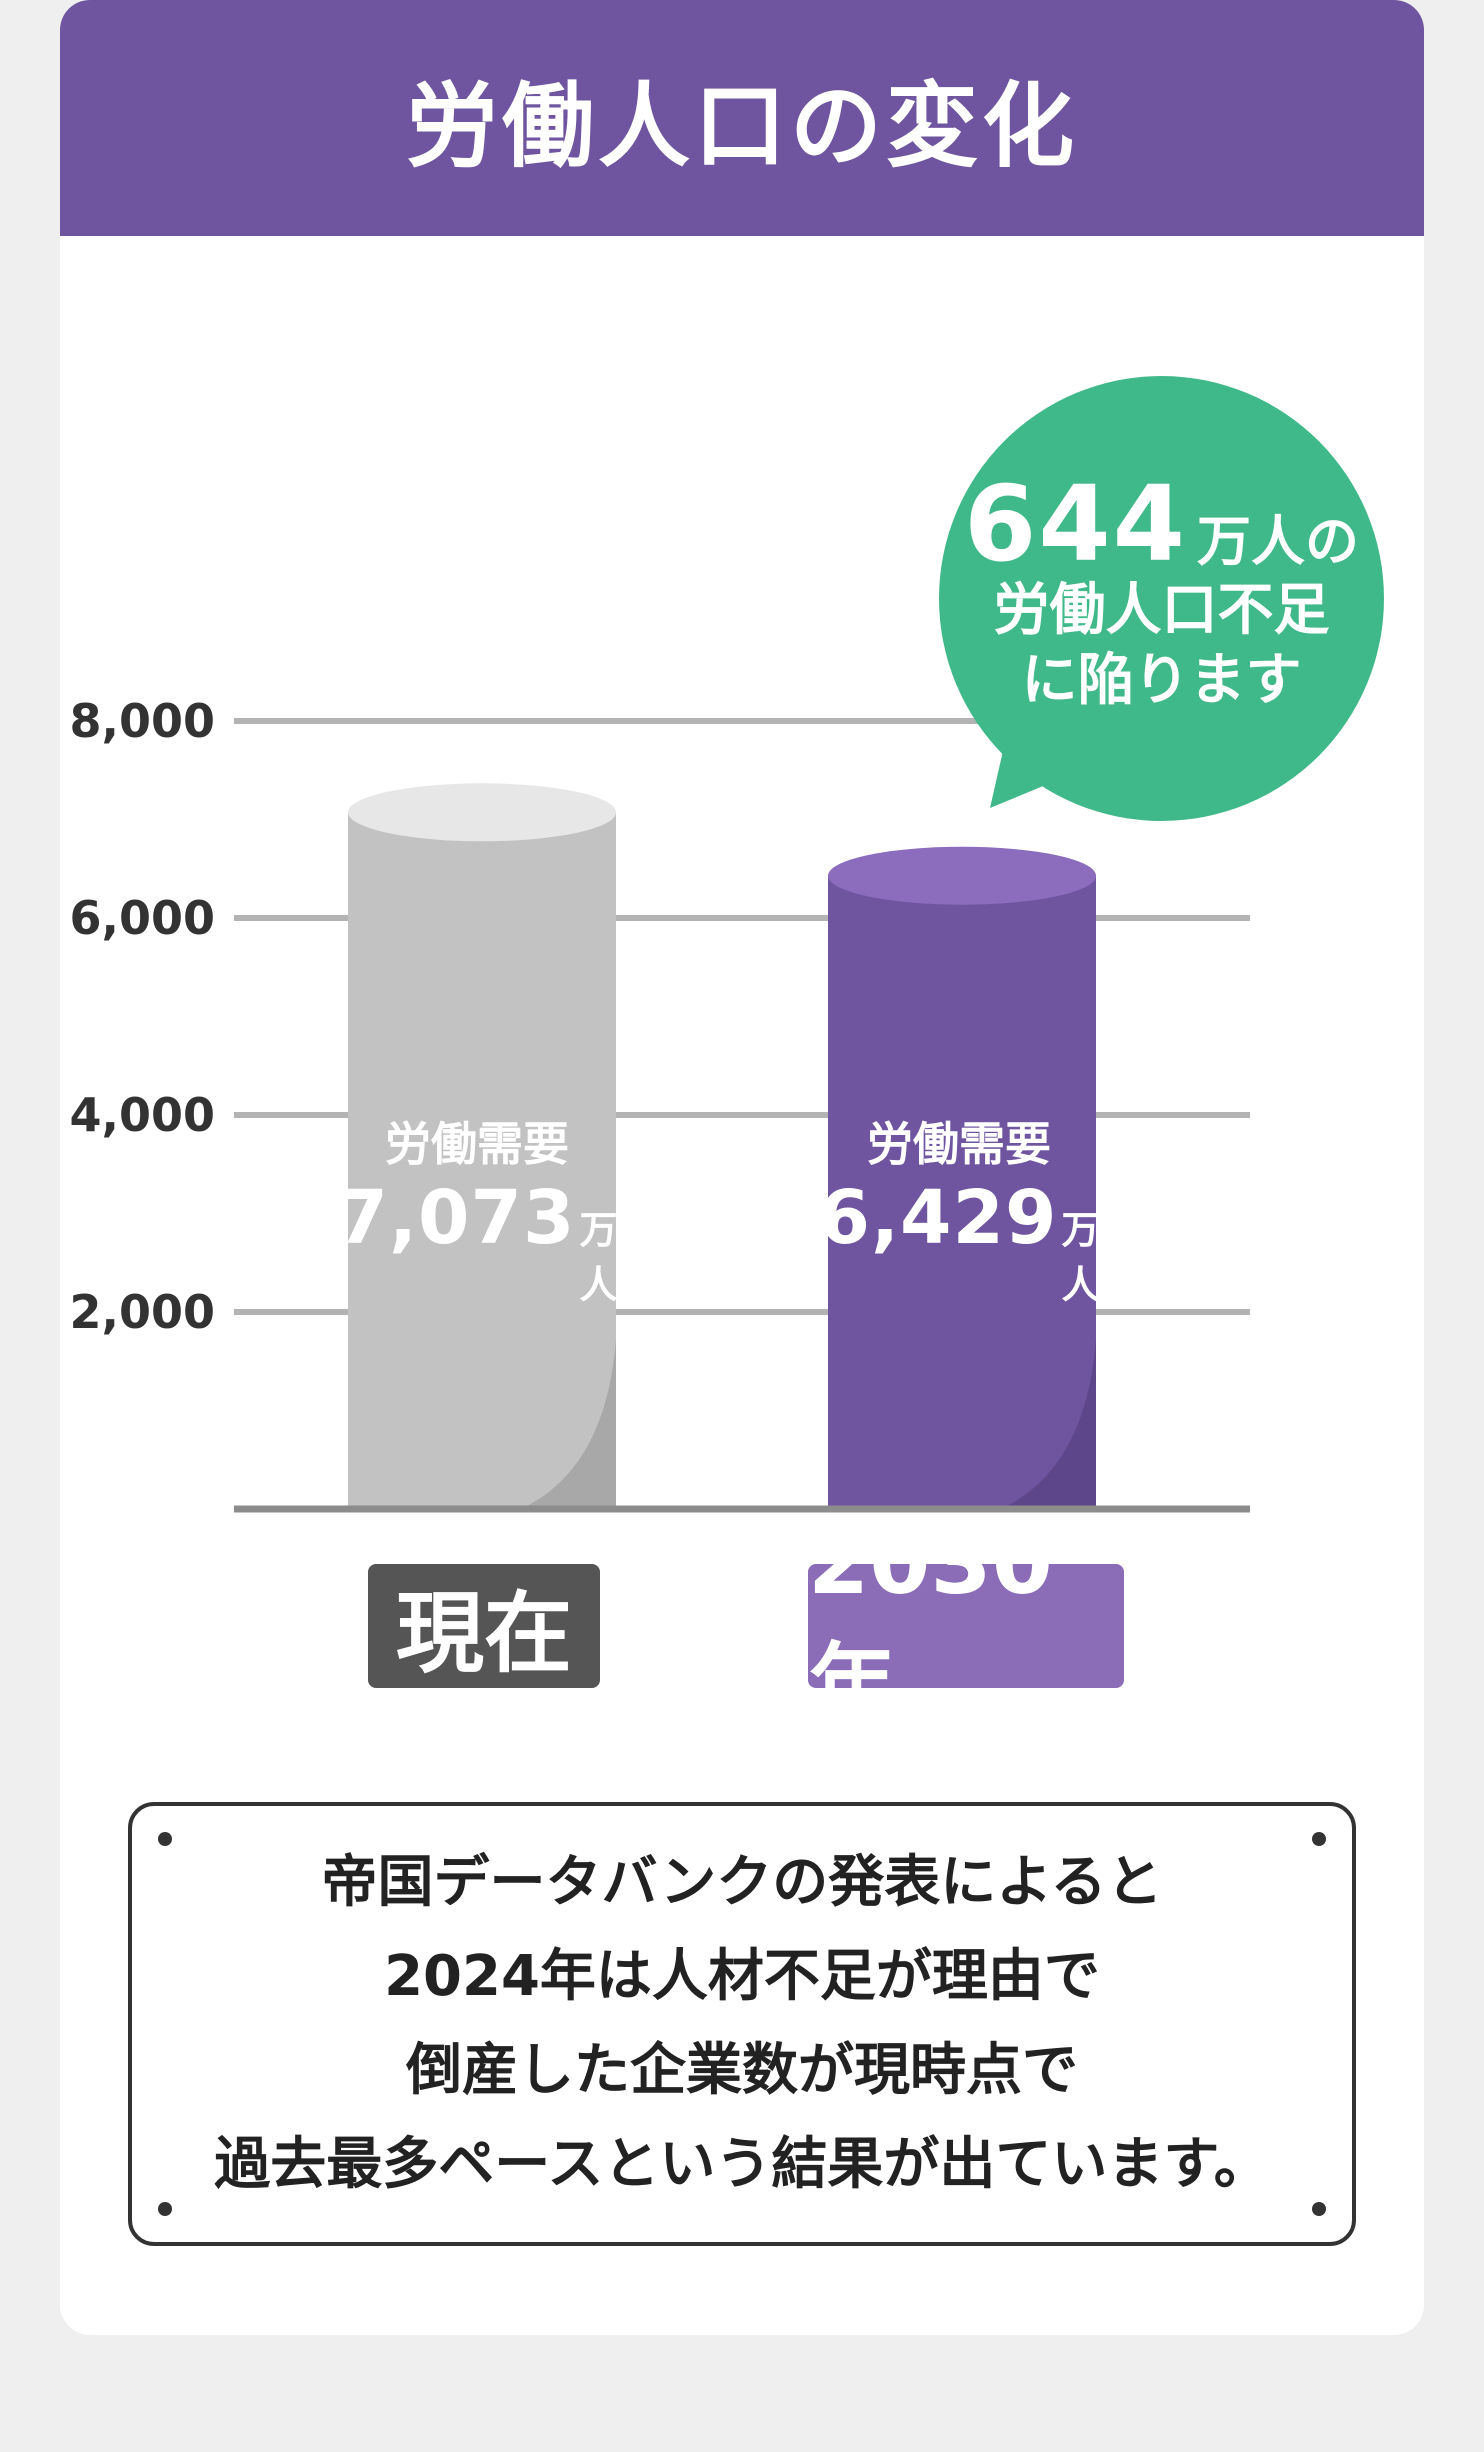 This screenshot has height=2452, width=1484. Describe the element at coordinates (1161, 680) in the screenshot. I see `shortage-line-3: に陥ります` at that location.